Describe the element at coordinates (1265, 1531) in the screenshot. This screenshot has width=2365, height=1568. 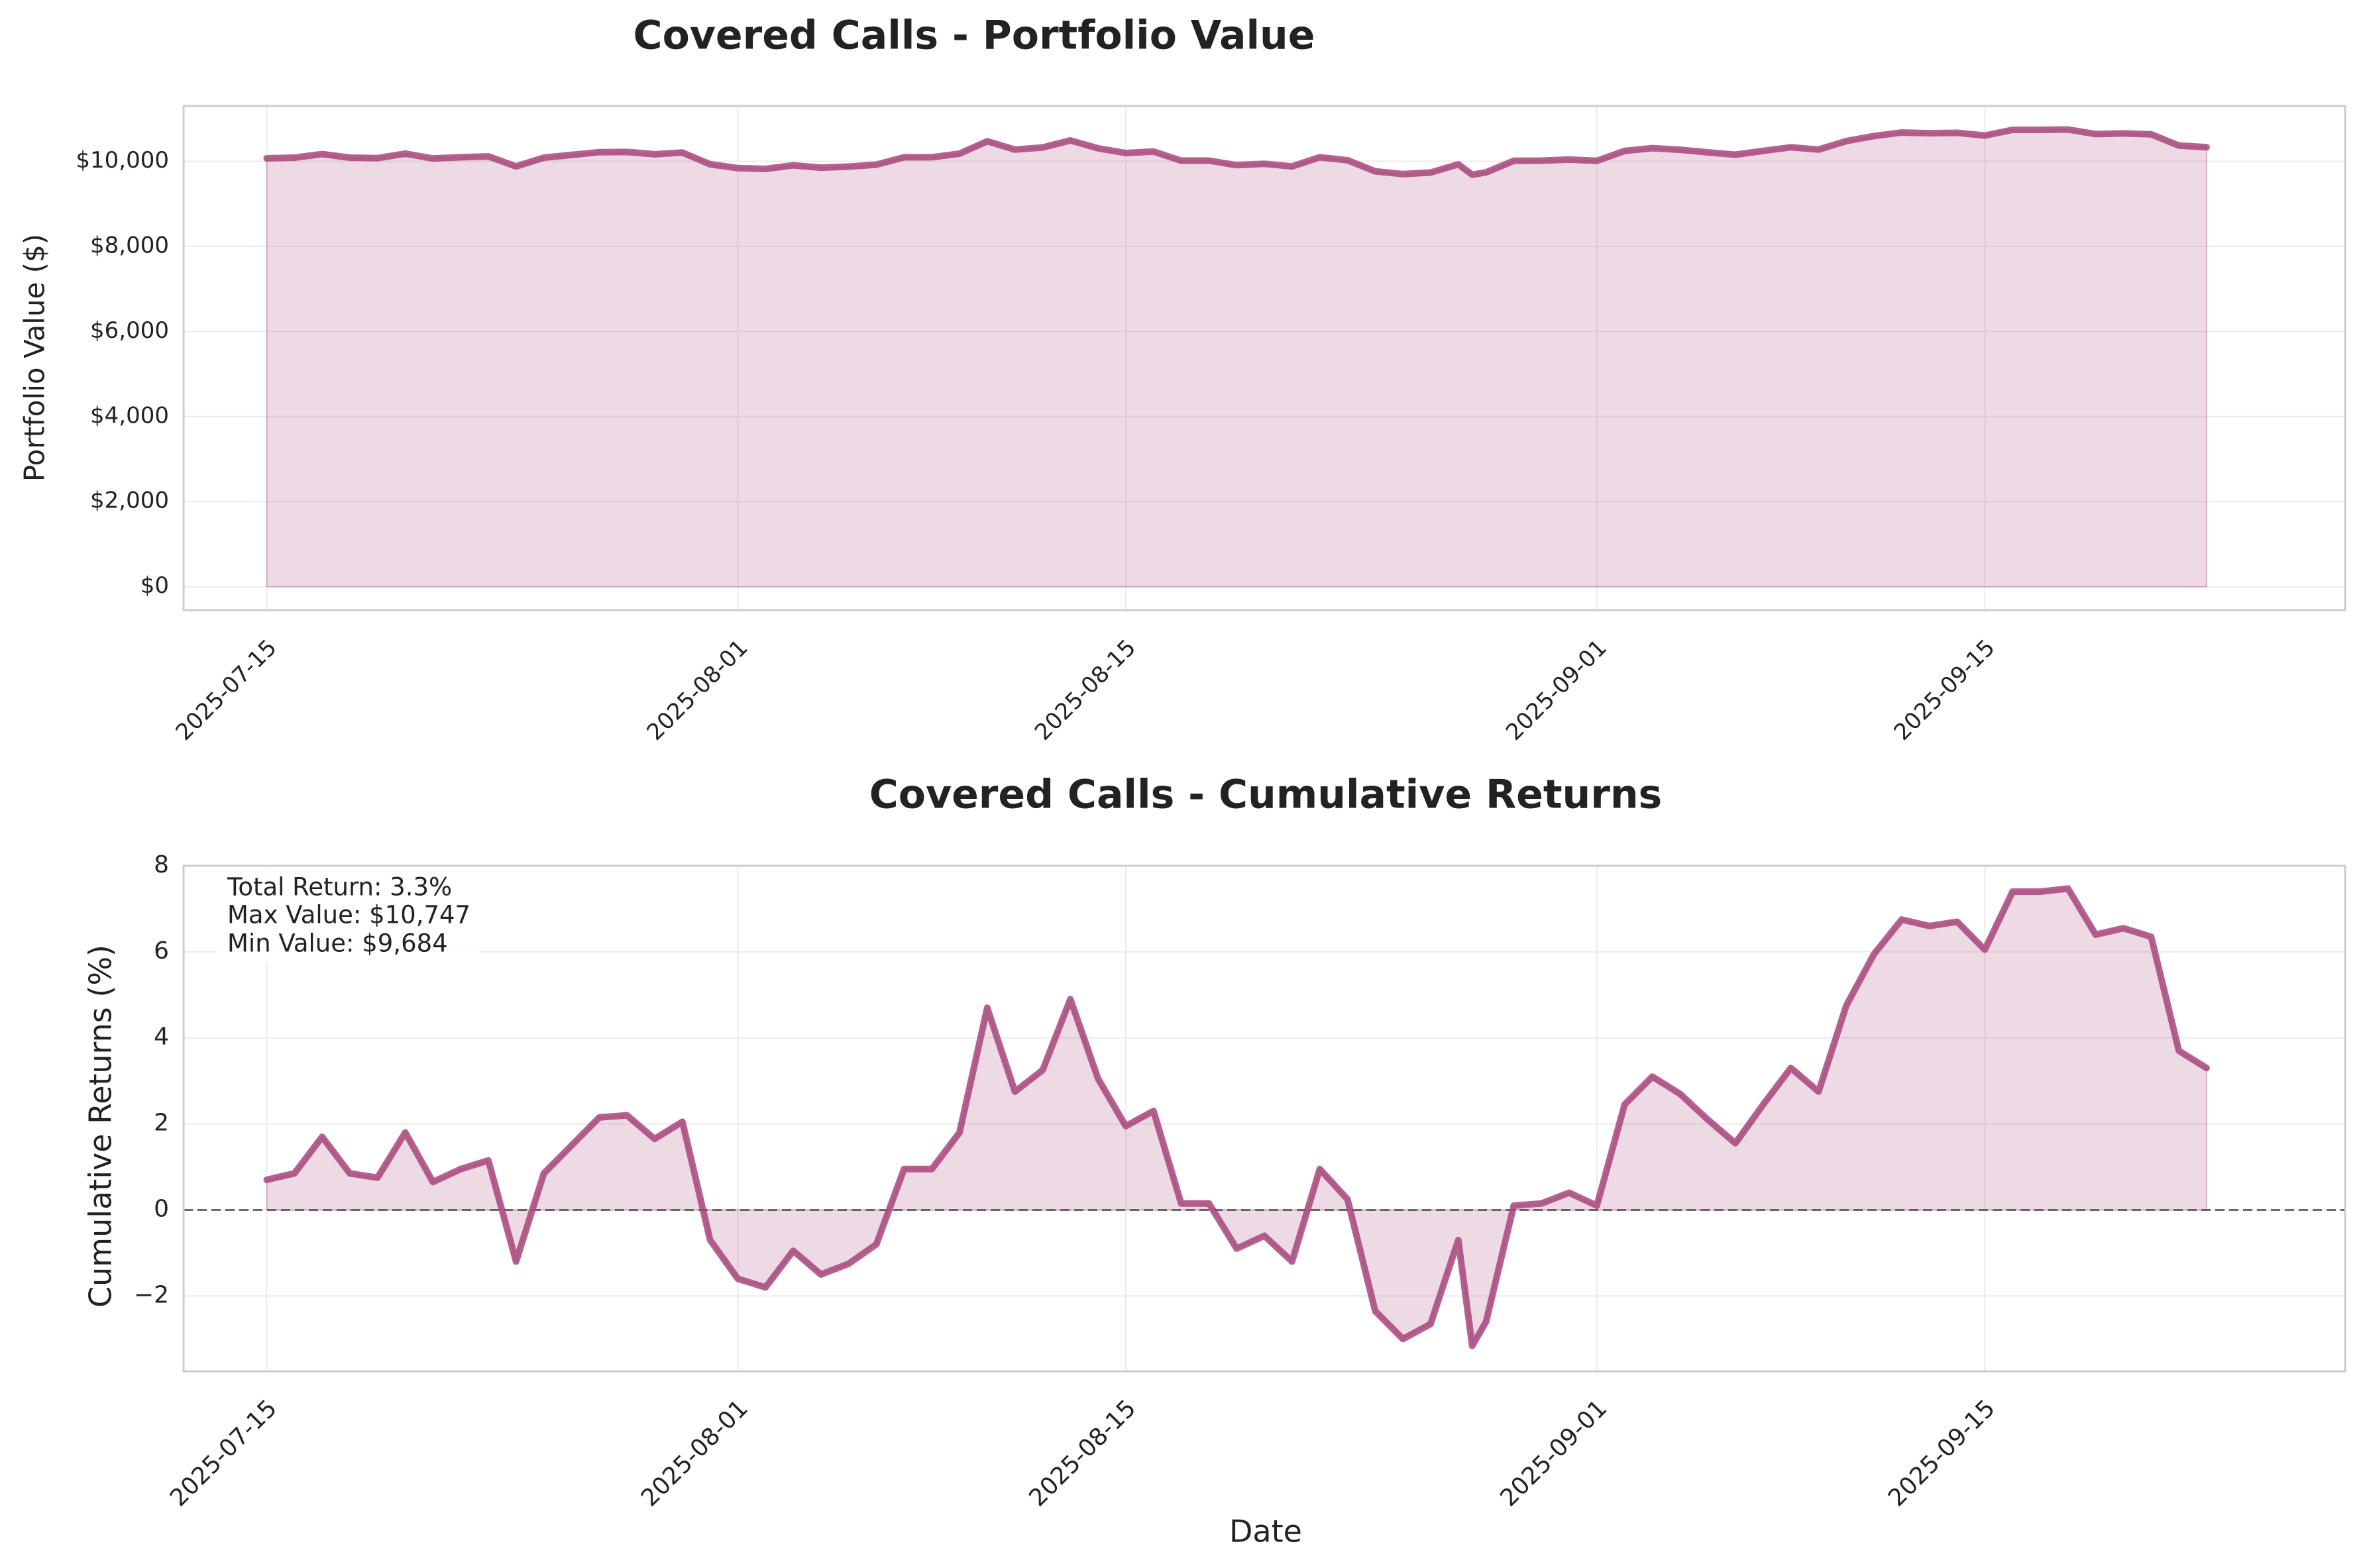
I see `x-axis-label: Date` at that location.